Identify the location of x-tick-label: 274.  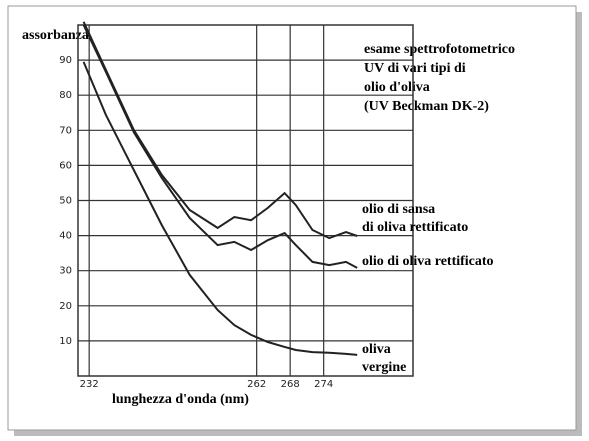
(323, 384).